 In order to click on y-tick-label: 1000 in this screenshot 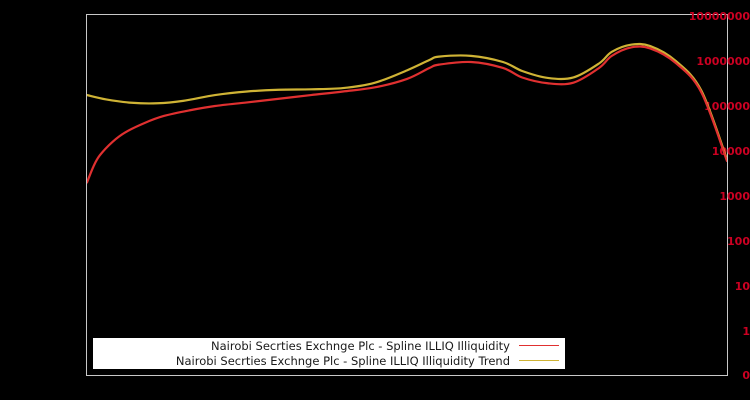, I will do `click(734, 196)`.